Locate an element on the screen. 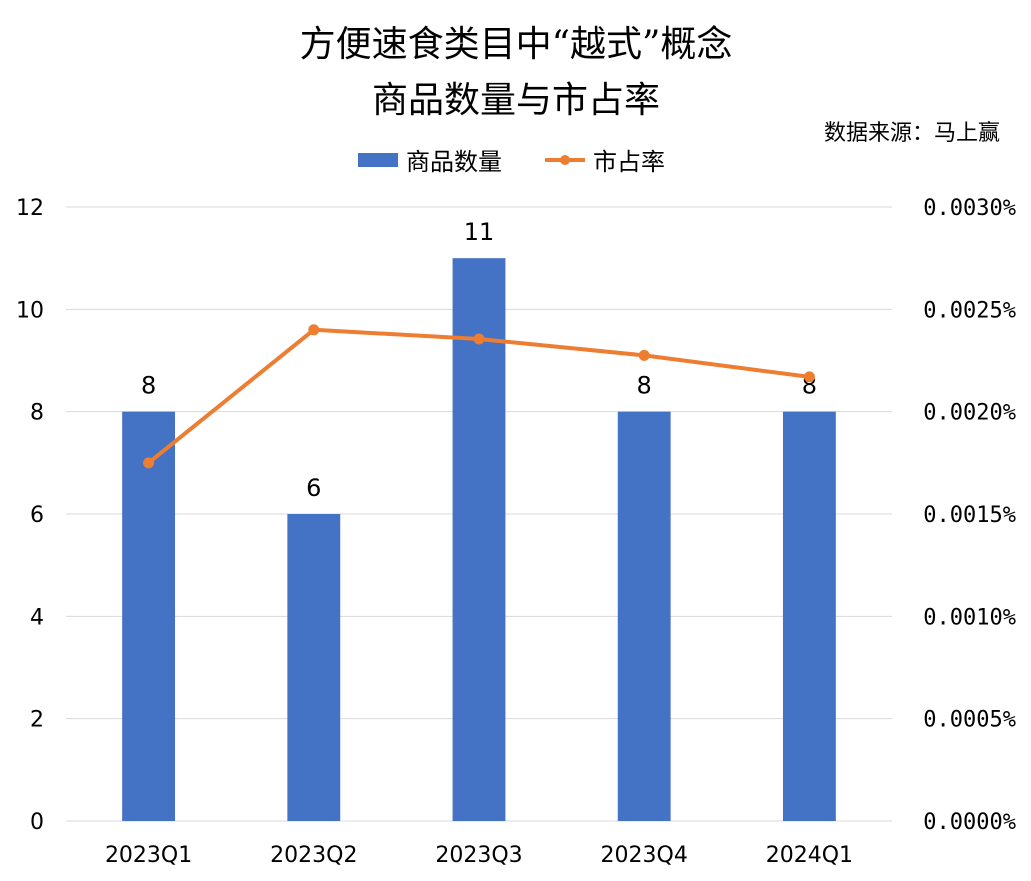 The image size is (1031, 881). legend: 商品数量 市占率 is located at coordinates (511, 162).